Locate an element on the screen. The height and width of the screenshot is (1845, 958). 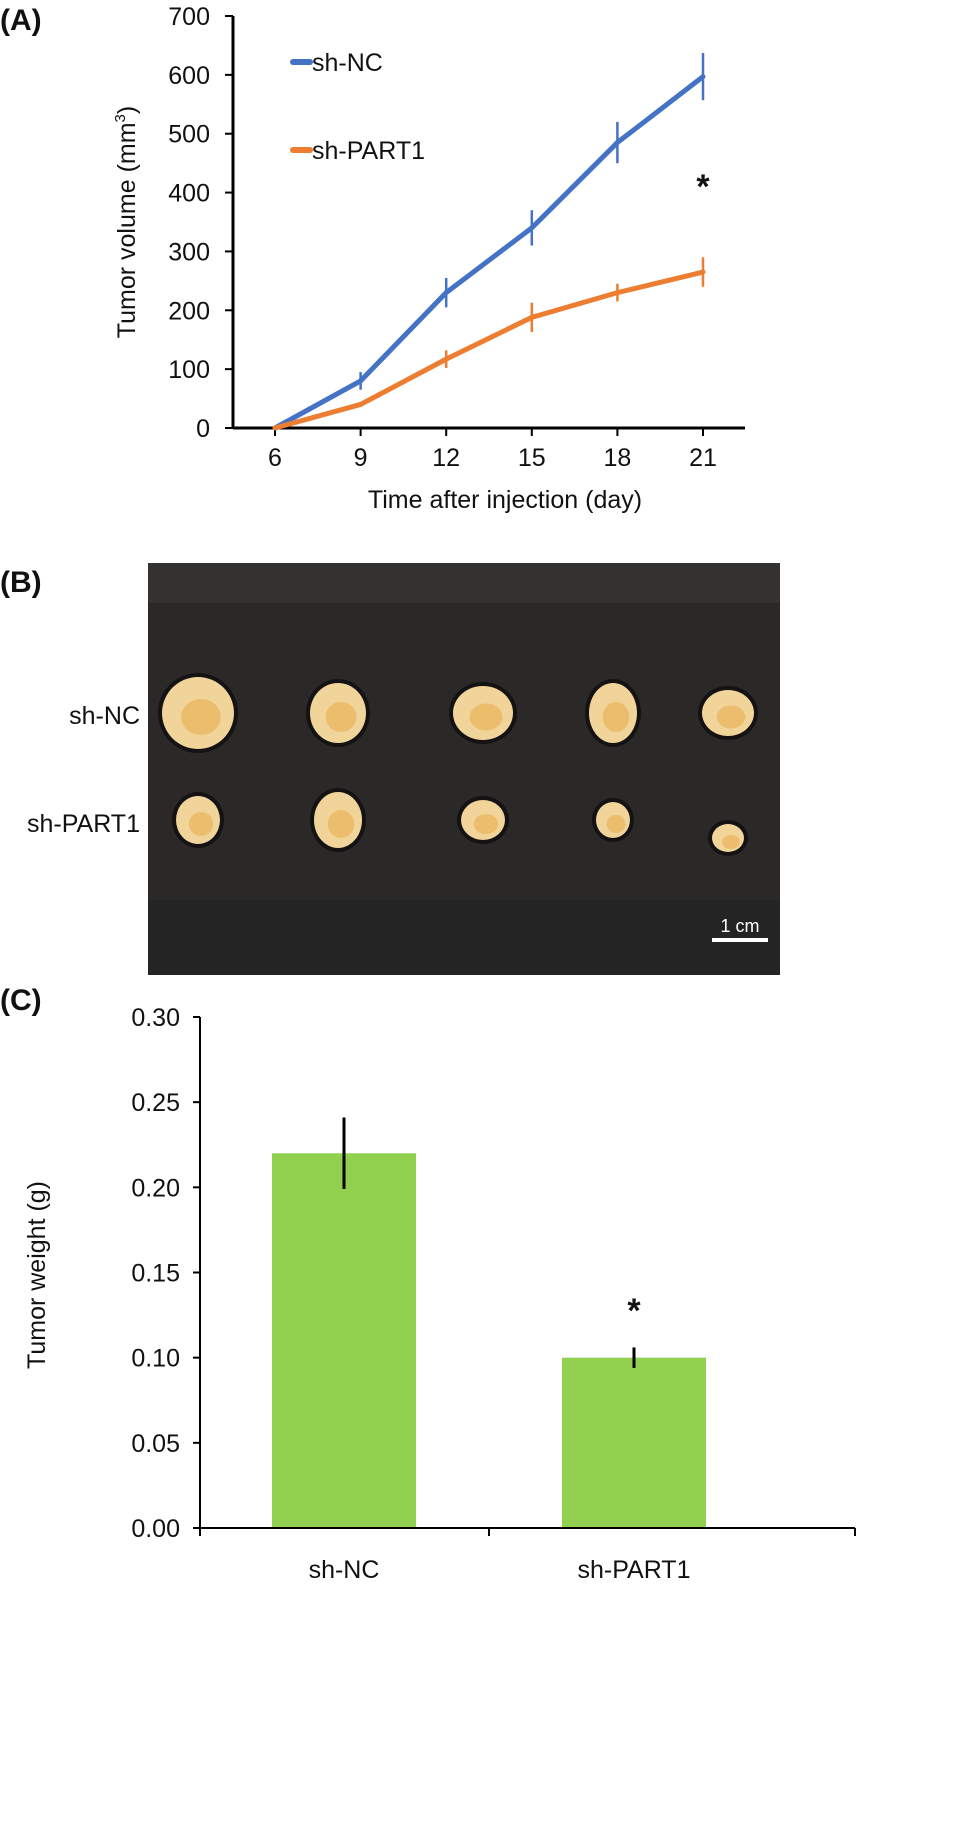
bar-sh-nc is located at coordinates (344, 1340).